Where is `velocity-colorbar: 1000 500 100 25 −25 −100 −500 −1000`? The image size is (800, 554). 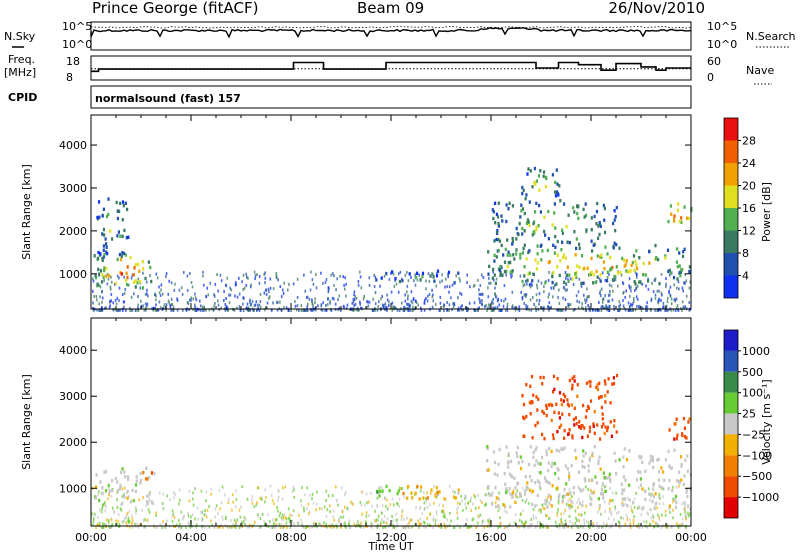 velocity-colorbar: 1000 500 100 25 −25 −100 −500 −1000 is located at coordinates (751, 424).